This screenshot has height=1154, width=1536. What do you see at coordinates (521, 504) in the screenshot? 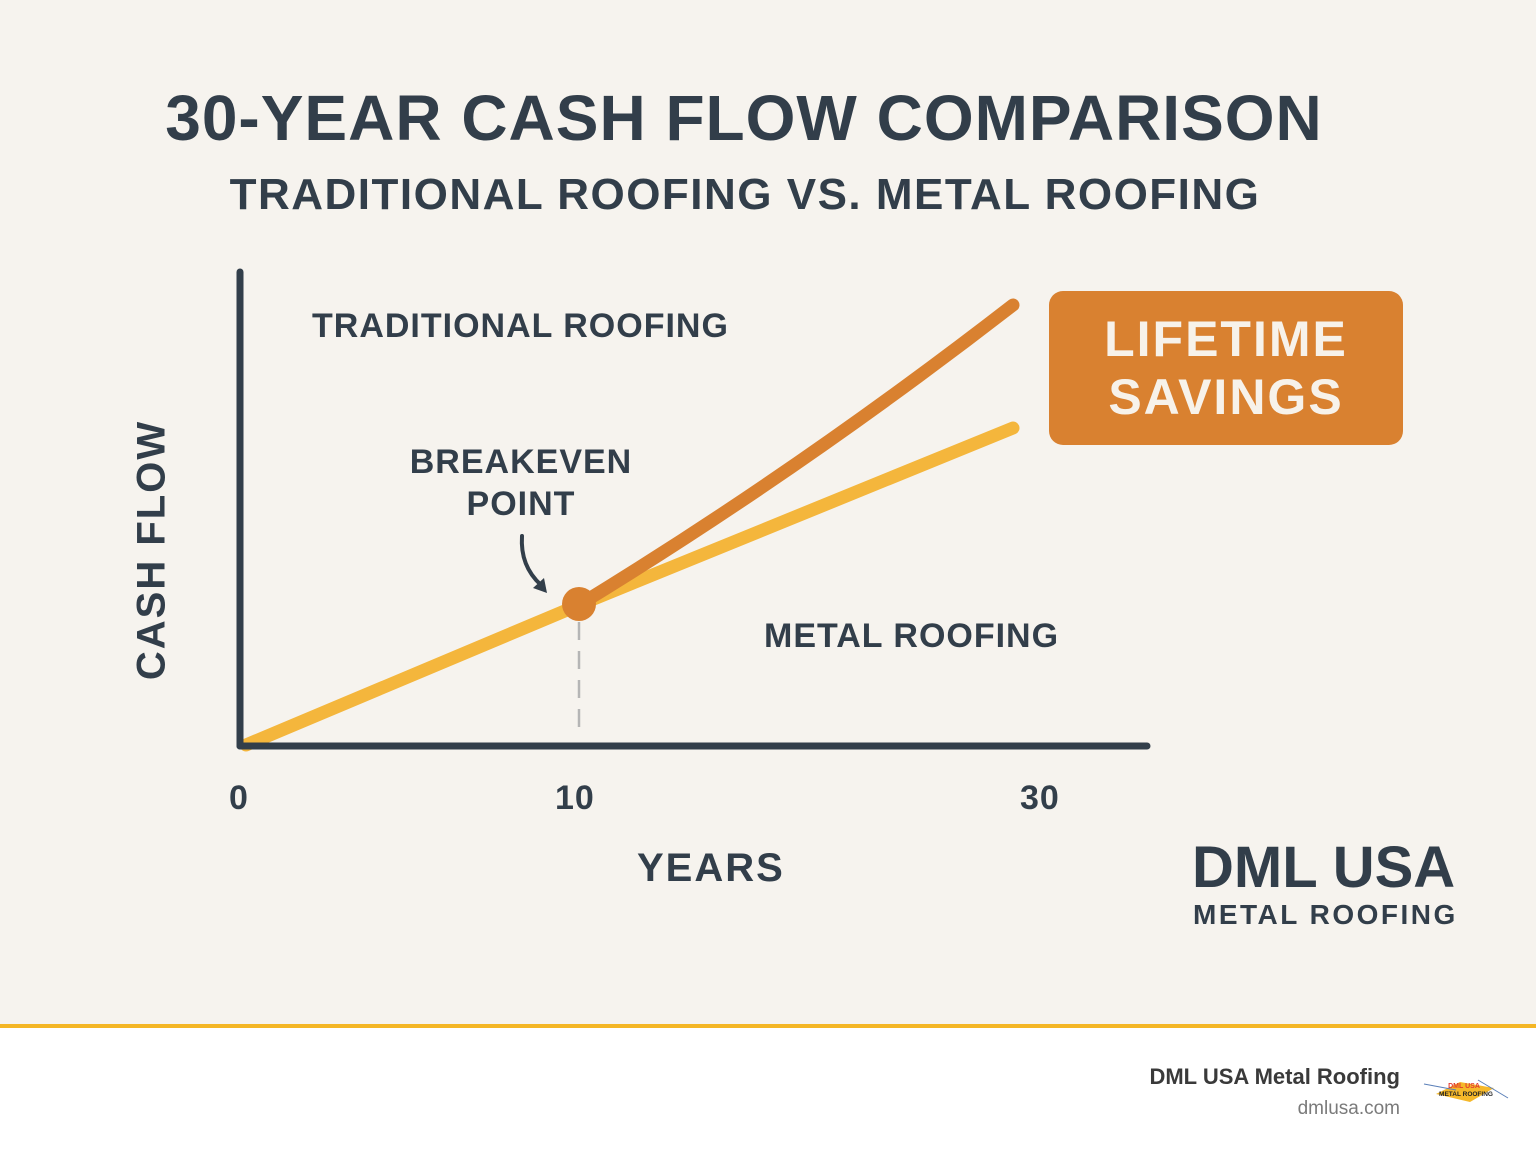
I see `breakeven-label-line2: POINT` at bounding box center [521, 504].